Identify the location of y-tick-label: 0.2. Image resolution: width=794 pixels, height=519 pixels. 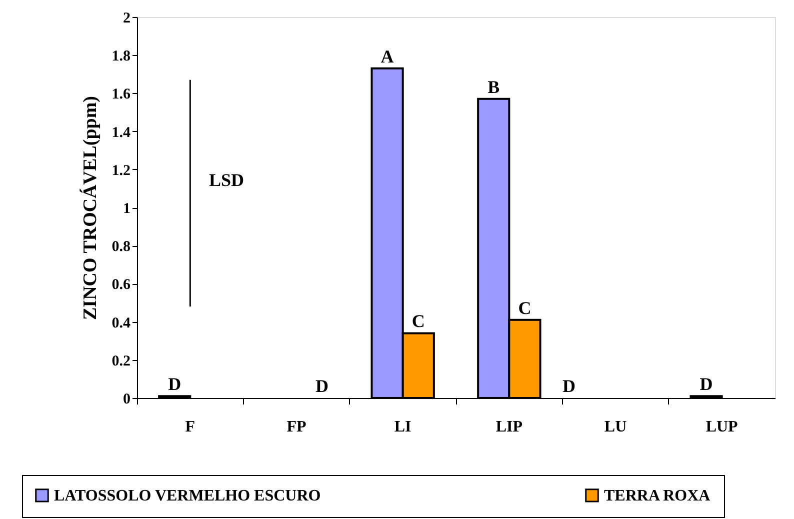
(121, 361).